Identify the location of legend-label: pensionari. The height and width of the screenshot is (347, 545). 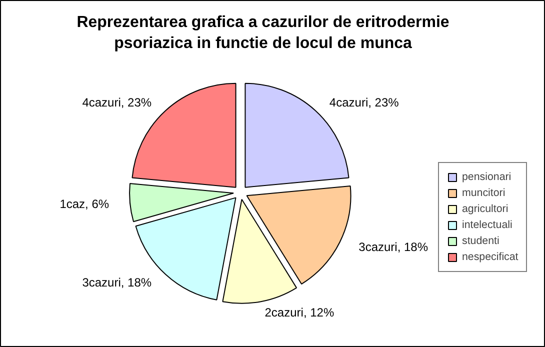
(487, 177).